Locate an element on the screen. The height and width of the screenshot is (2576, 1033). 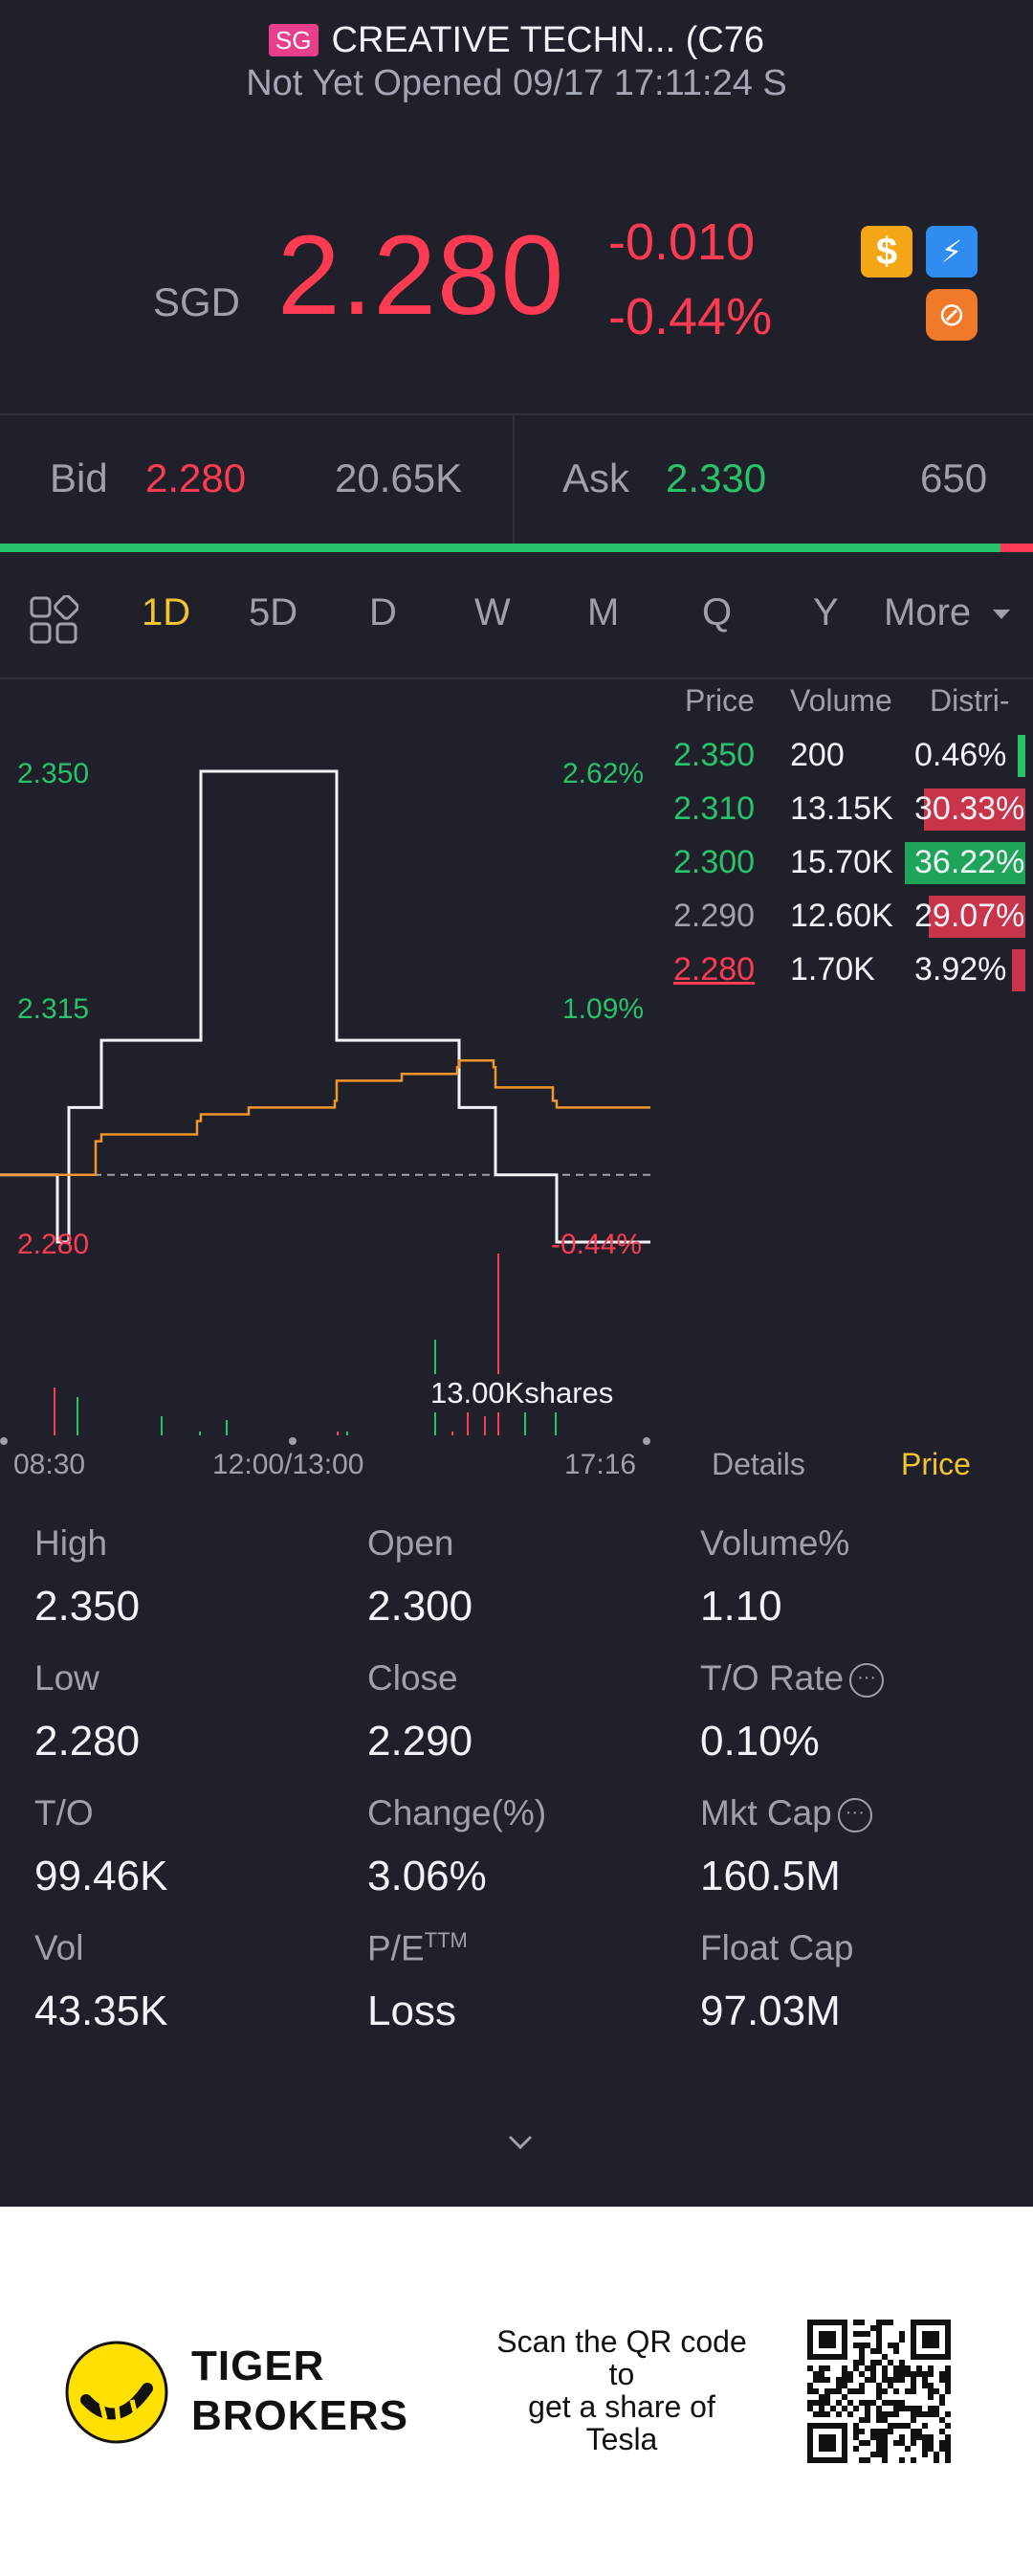
dist-percent: 0.46% is located at coordinates (960, 755).